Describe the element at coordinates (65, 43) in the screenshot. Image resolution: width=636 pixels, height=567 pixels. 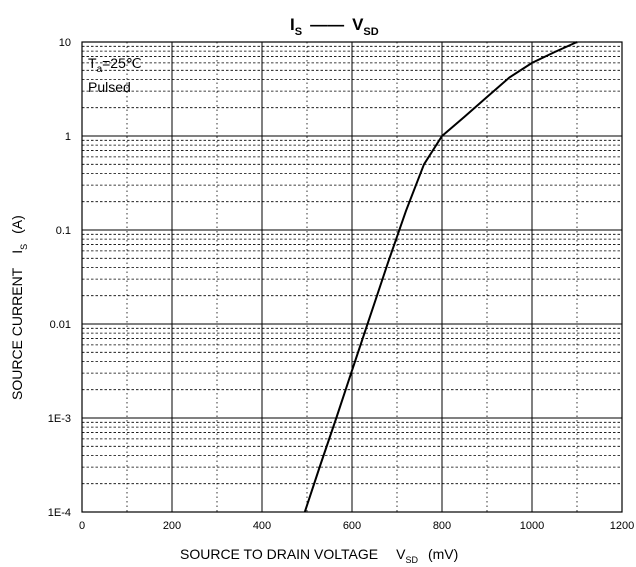
I see `y-tick-label: 10` at that location.